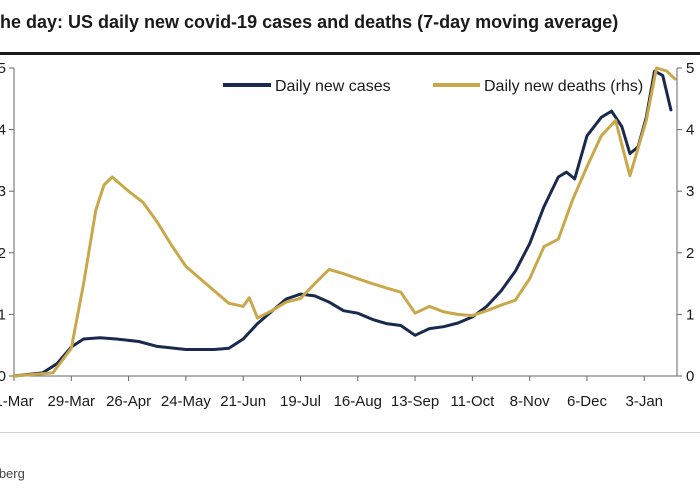 Image resolution: width=700 pixels, height=500 pixels. I want to click on y-tick-label-left: 5, so click(3, 68).